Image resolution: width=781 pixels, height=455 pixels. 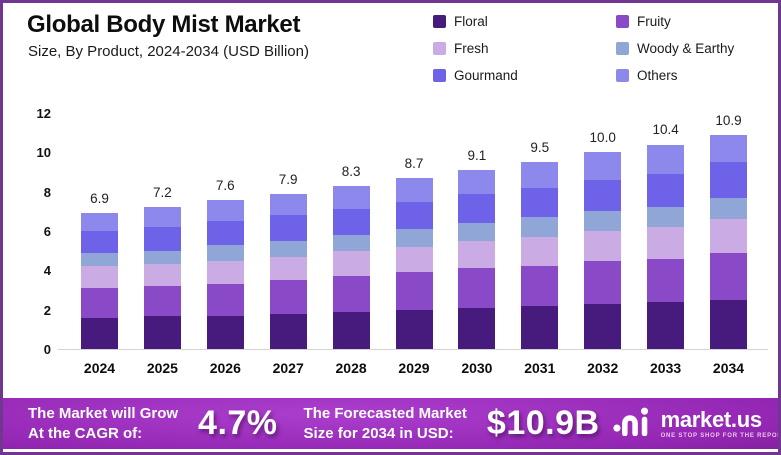 I want to click on stacked-bar-2031, so click(x=540, y=255).